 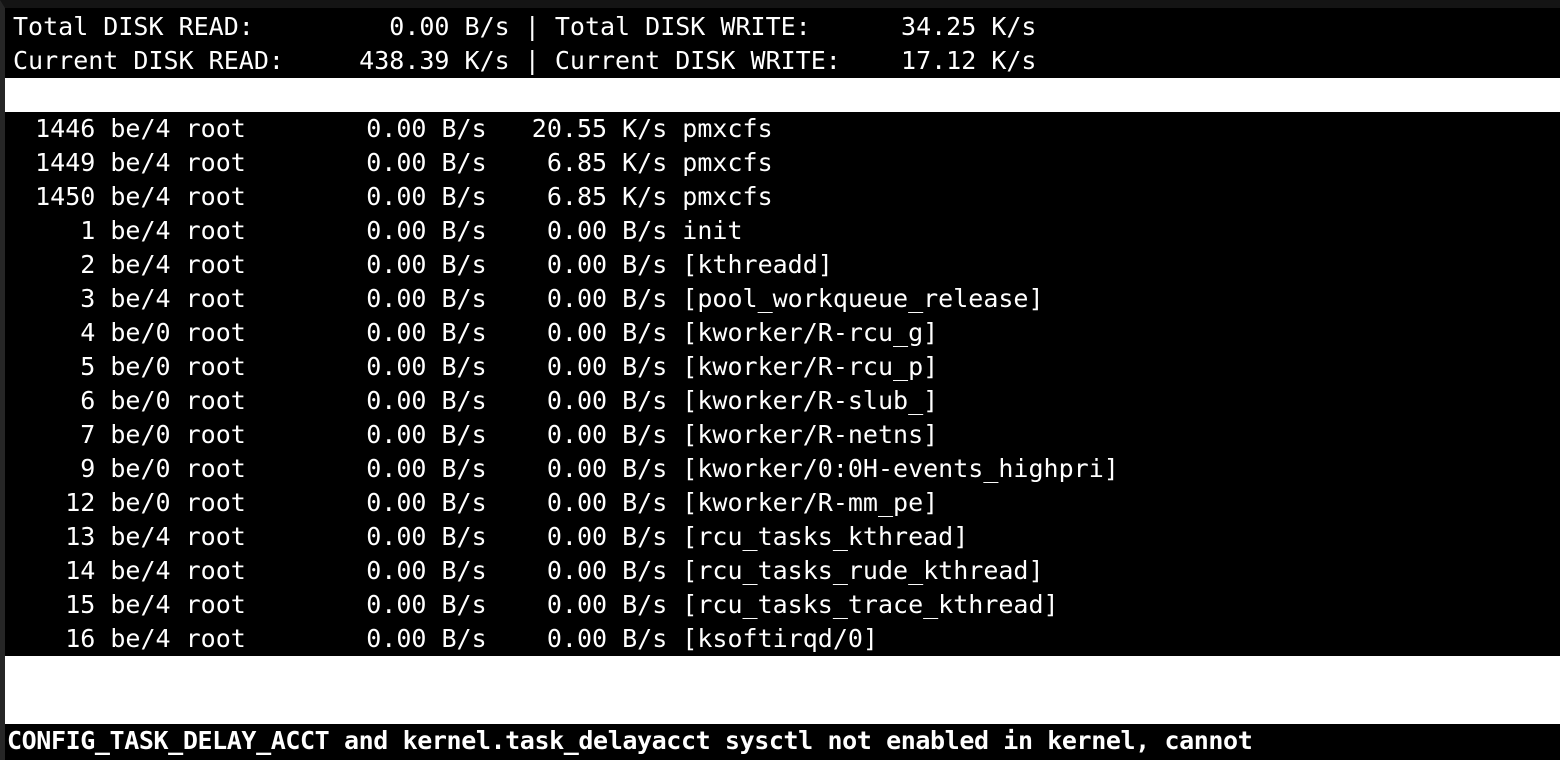 I want to click on table-row: 1449 be/4 root 0.00 B/s 6.85 K/s pmxcfs, so click(x=389, y=162).